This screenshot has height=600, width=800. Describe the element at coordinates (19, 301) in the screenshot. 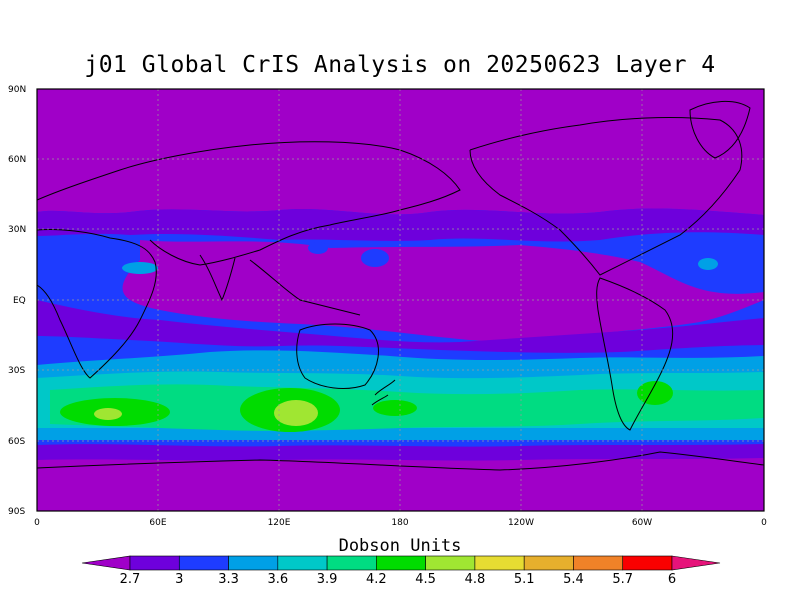

I see `lat-tick: EQ` at that location.